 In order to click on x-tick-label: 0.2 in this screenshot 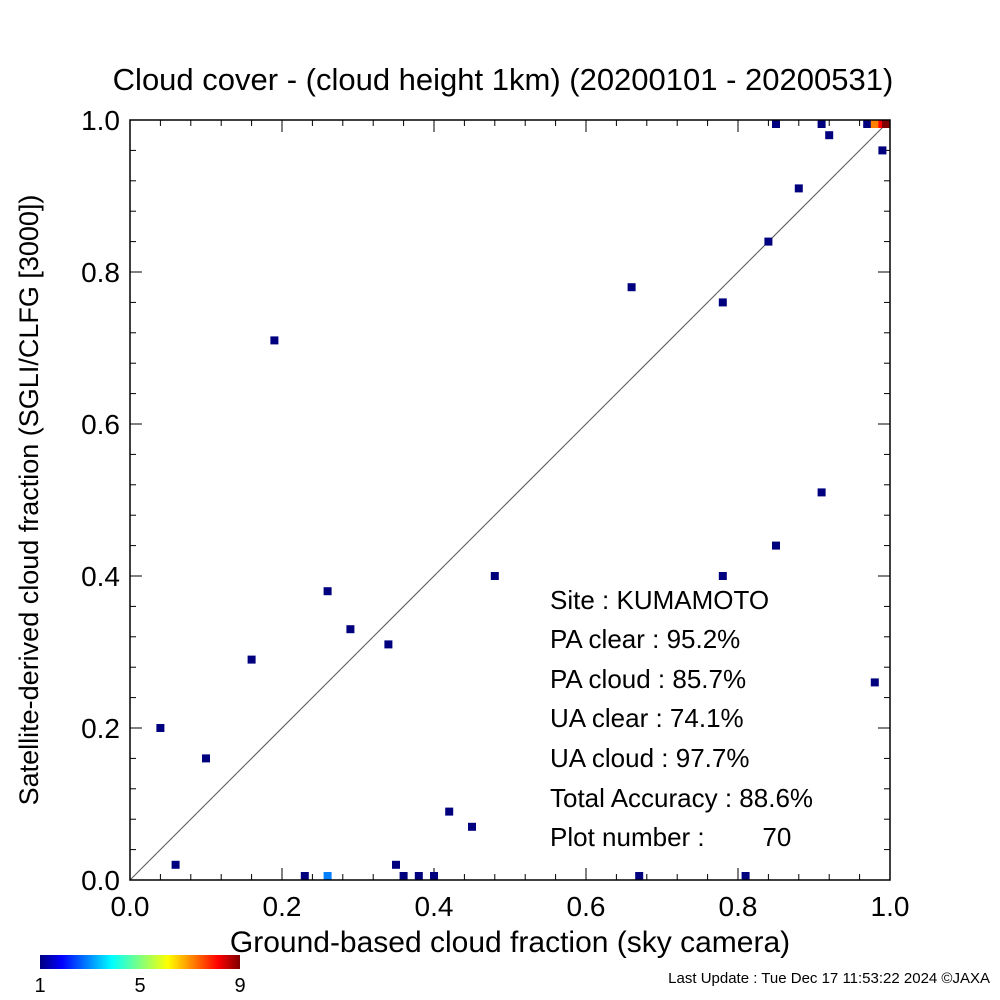, I will do `click(282, 906)`.